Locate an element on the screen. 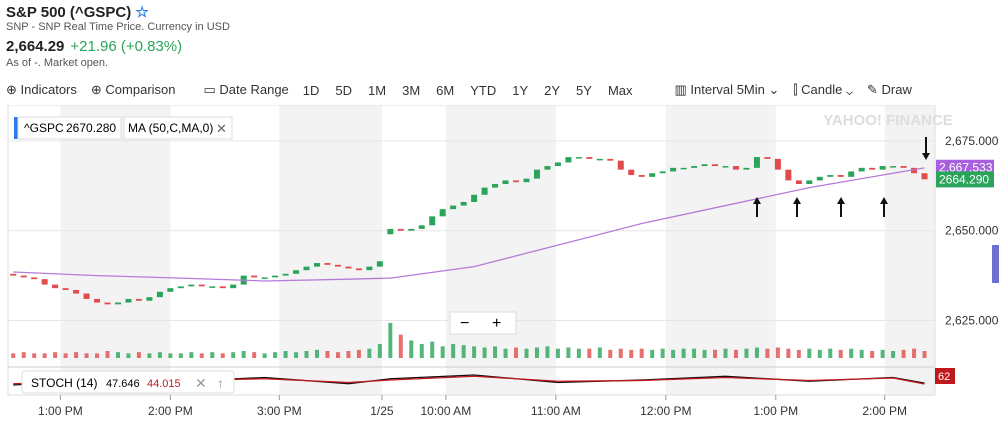 This screenshot has width=999, height=427. date-range-label: Date Range is located at coordinates (254, 89).